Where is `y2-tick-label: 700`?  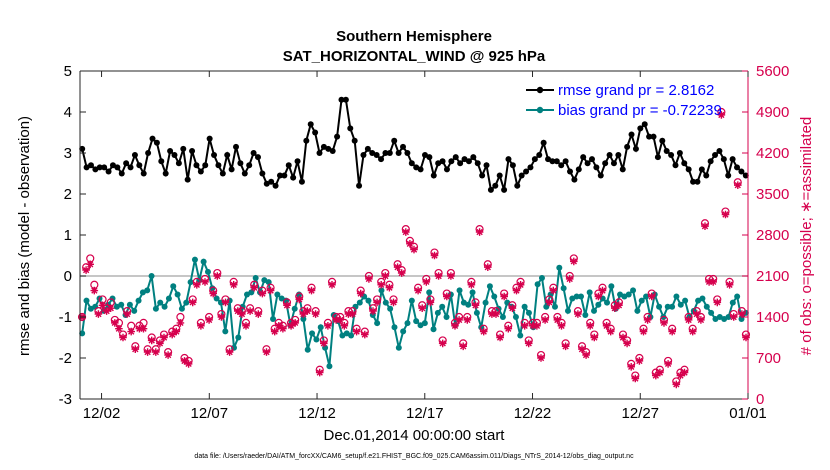
y2-tick-label: 700 is located at coordinates (768, 358).